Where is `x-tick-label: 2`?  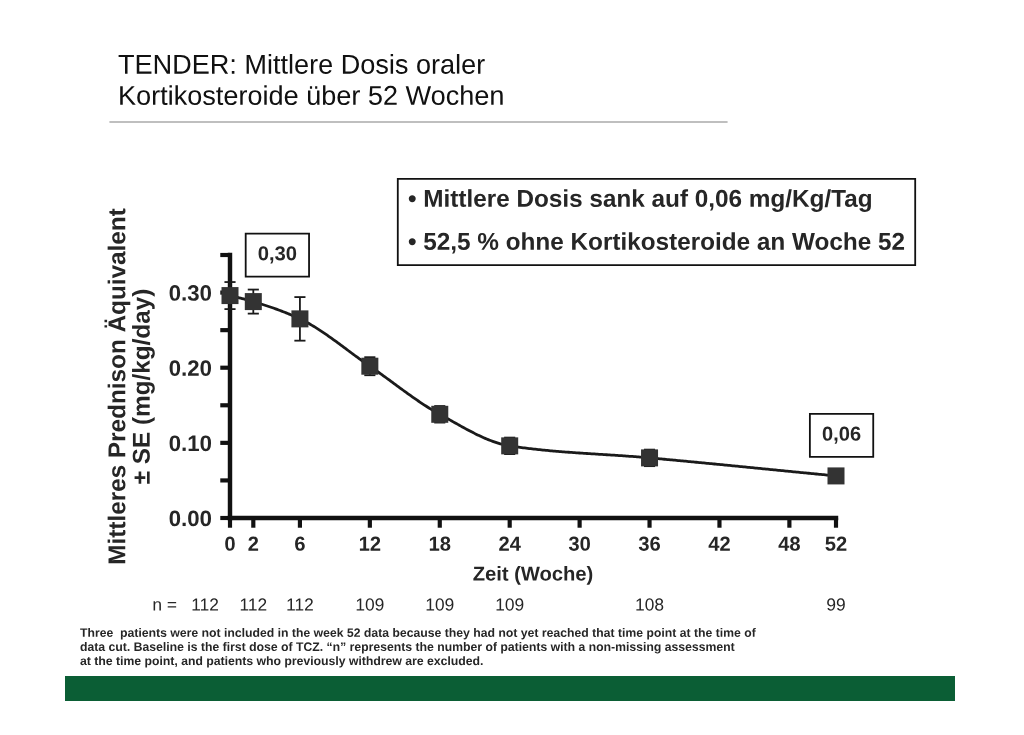
x-tick-label: 2 is located at coordinates (253, 543).